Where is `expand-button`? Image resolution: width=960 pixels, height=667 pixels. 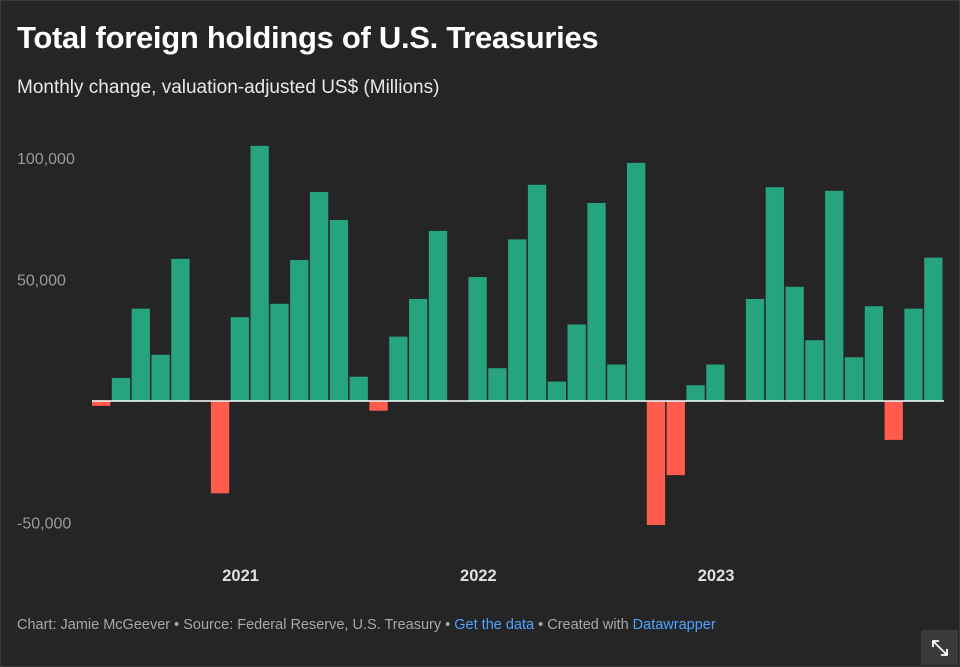 expand-button is located at coordinates (939, 647).